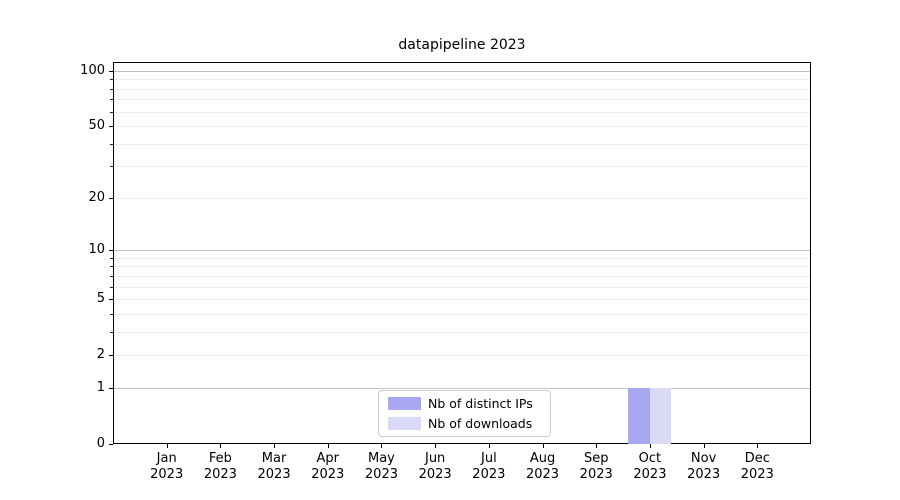 The height and width of the screenshot is (500, 900). I want to click on y-tick-label: 10, so click(96, 250).